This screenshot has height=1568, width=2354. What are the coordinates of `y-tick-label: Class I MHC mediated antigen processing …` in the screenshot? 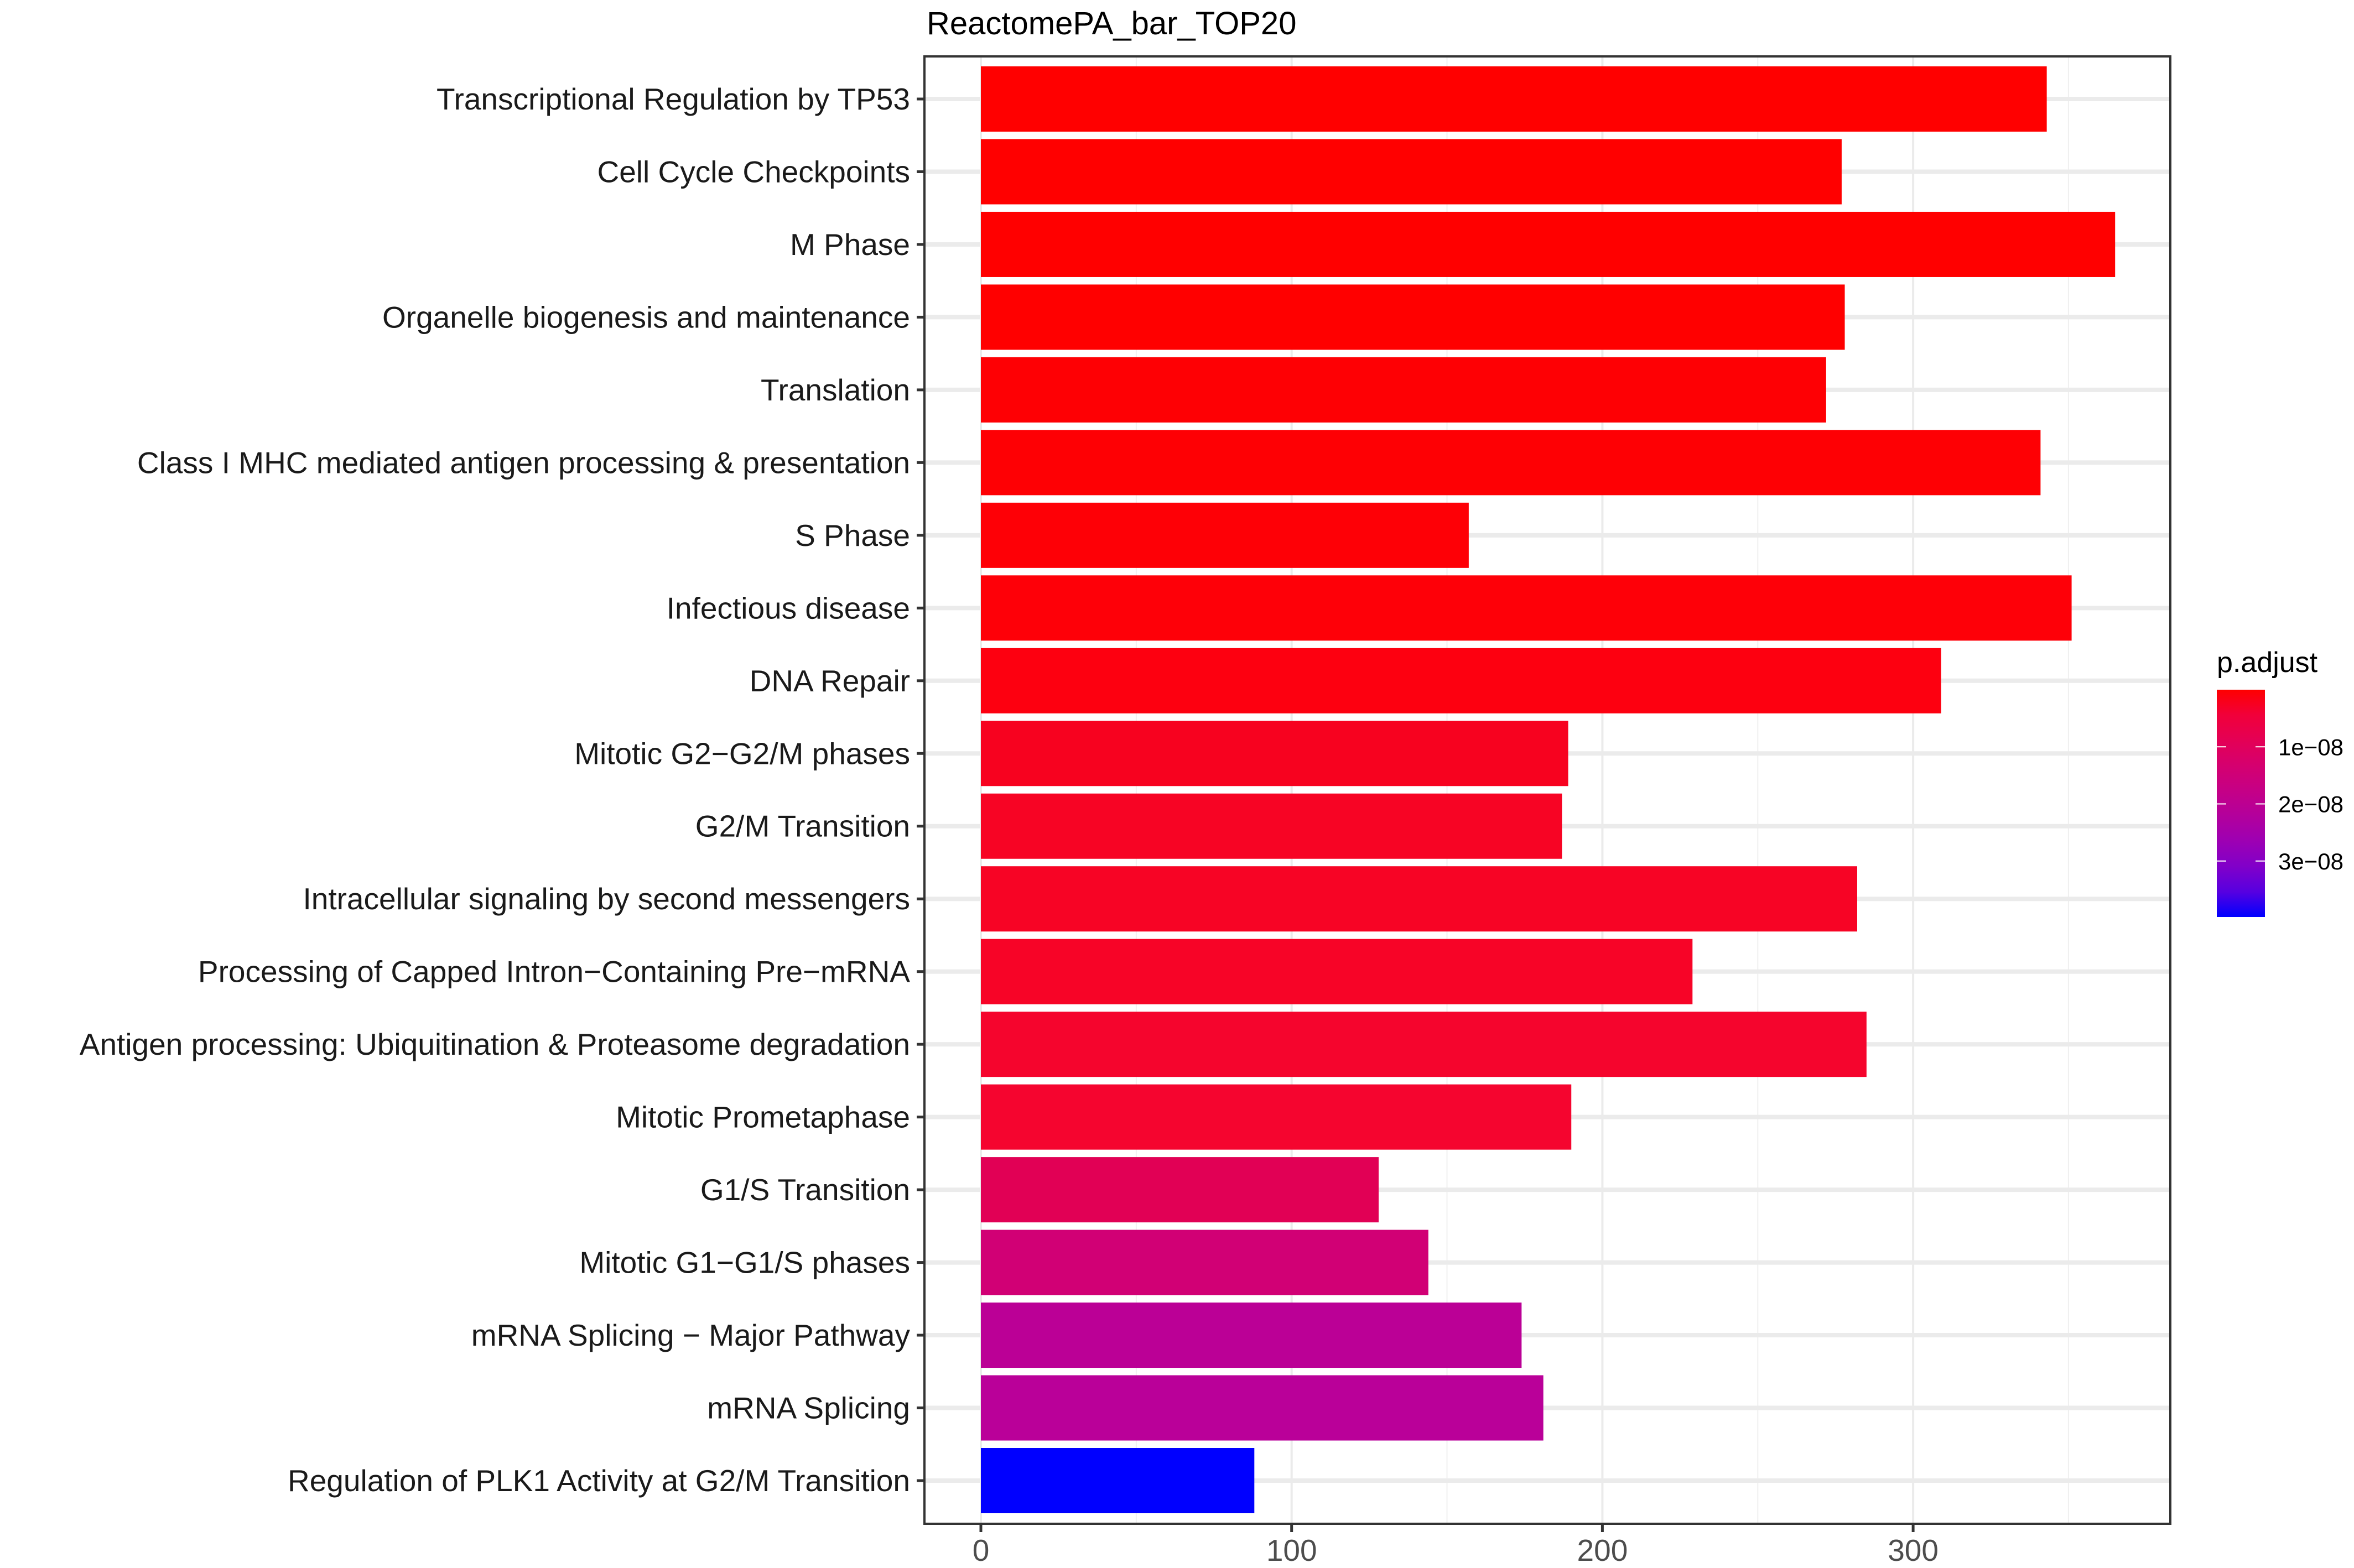 It's located at (523, 462).